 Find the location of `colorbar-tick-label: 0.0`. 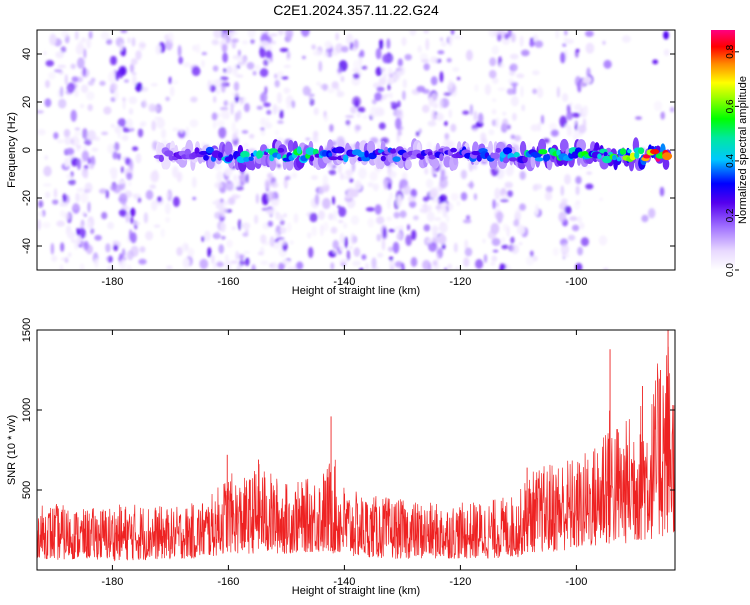

colorbar-tick-label: 0.0 is located at coordinates (730, 270).